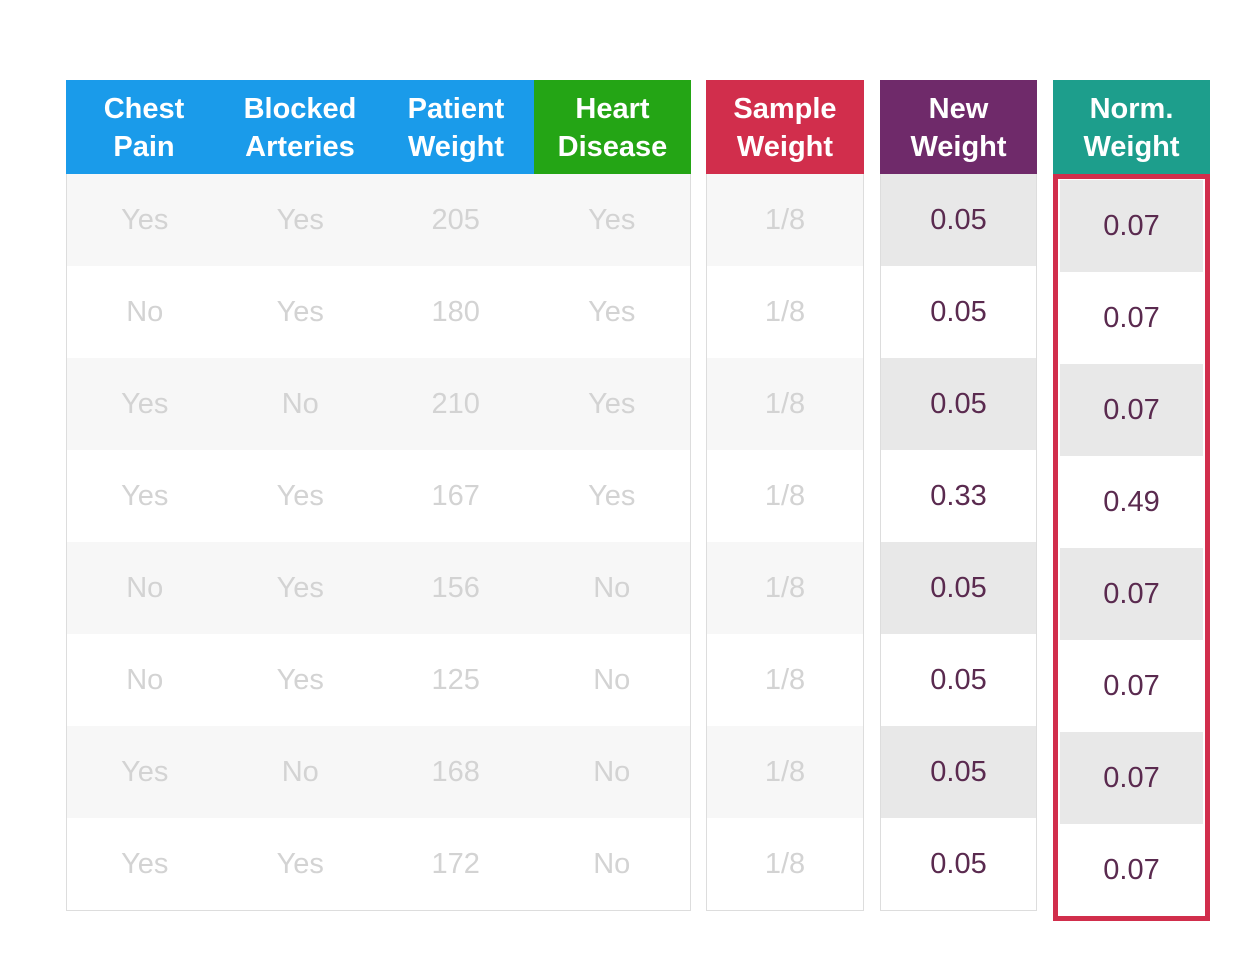 The height and width of the screenshot is (958, 1249). I want to click on patient-weight-cell: 167, so click(456, 496).